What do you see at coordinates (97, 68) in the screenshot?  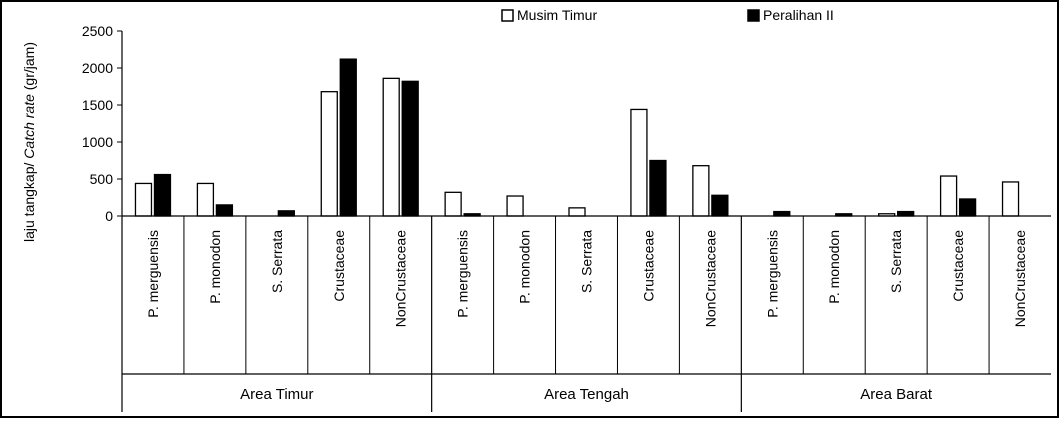 I see `y-tick-label: 2000` at bounding box center [97, 68].